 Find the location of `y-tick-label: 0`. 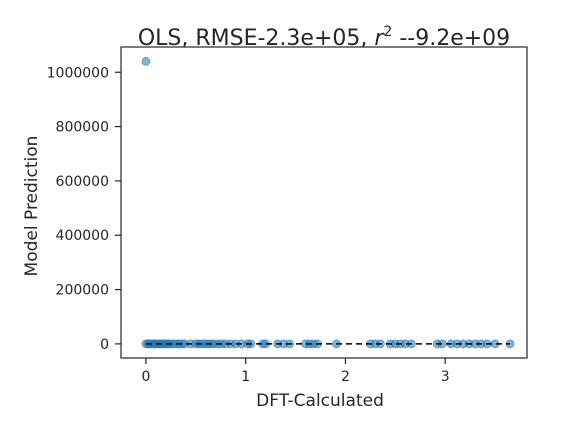

y-tick-label: 0 is located at coordinates (104, 345).